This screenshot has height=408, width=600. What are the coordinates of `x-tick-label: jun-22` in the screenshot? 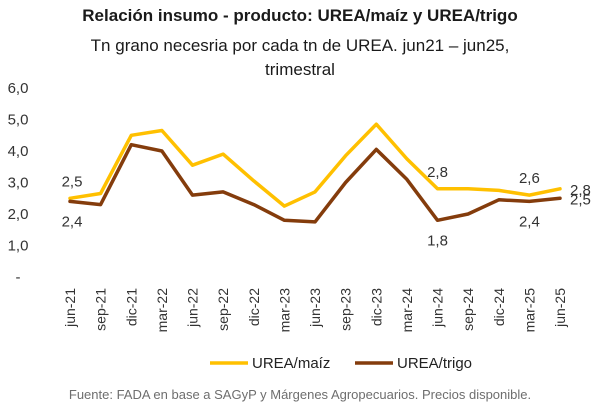 It's located at (193, 308).